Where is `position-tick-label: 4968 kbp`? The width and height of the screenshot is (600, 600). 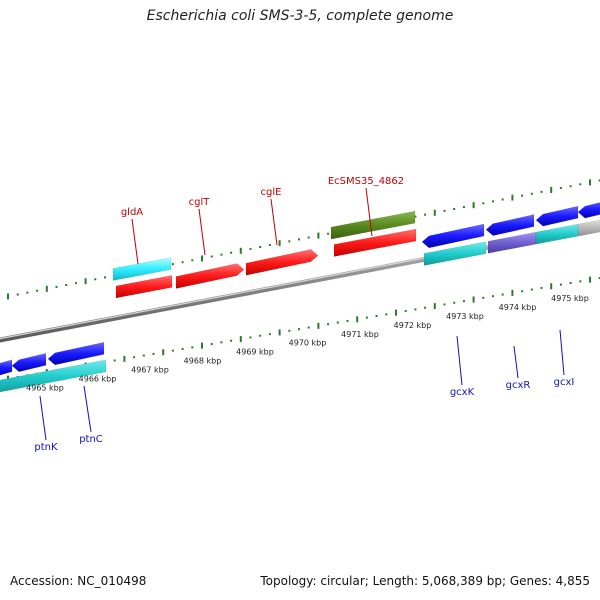
position-tick-label: 4968 kbp is located at coordinates (203, 361).